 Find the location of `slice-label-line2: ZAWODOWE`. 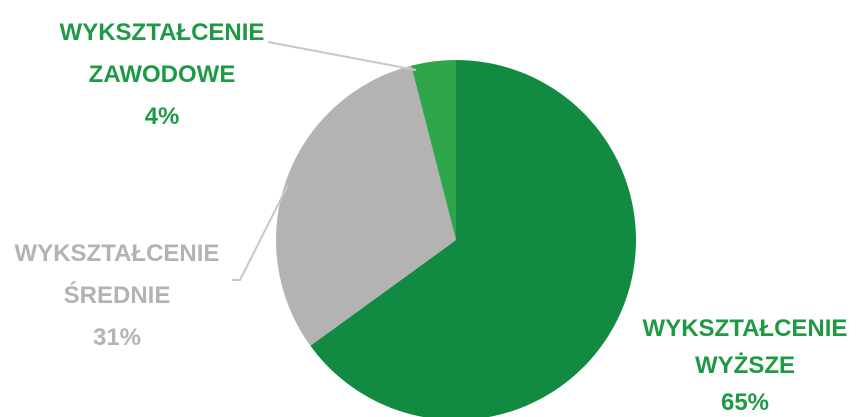

slice-label-line2: ZAWODOWE is located at coordinates (162, 74).